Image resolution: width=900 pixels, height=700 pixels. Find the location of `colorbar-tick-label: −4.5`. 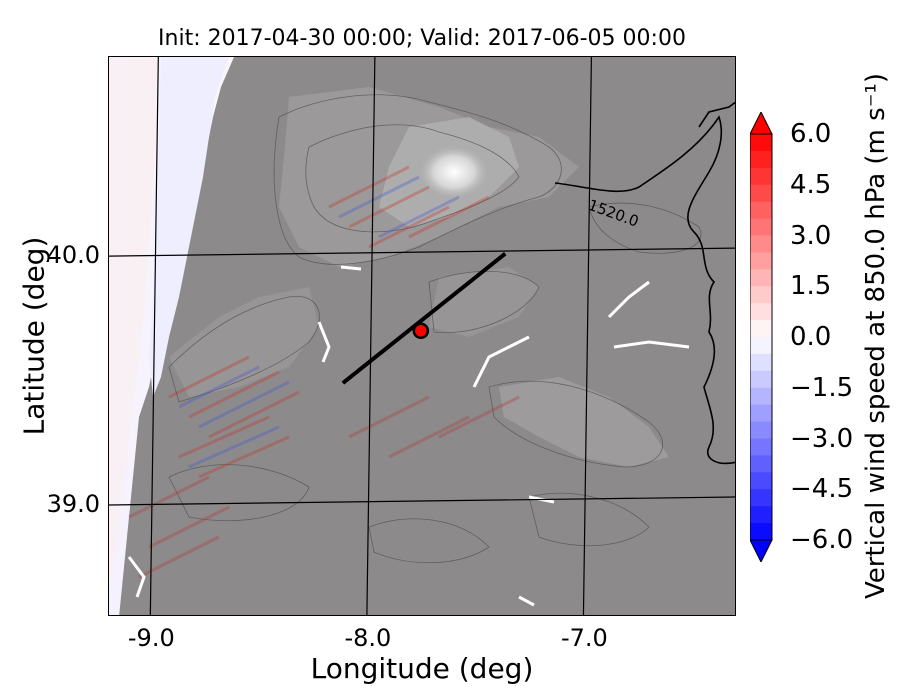

colorbar-tick-label: −4.5 is located at coordinates (822, 489).